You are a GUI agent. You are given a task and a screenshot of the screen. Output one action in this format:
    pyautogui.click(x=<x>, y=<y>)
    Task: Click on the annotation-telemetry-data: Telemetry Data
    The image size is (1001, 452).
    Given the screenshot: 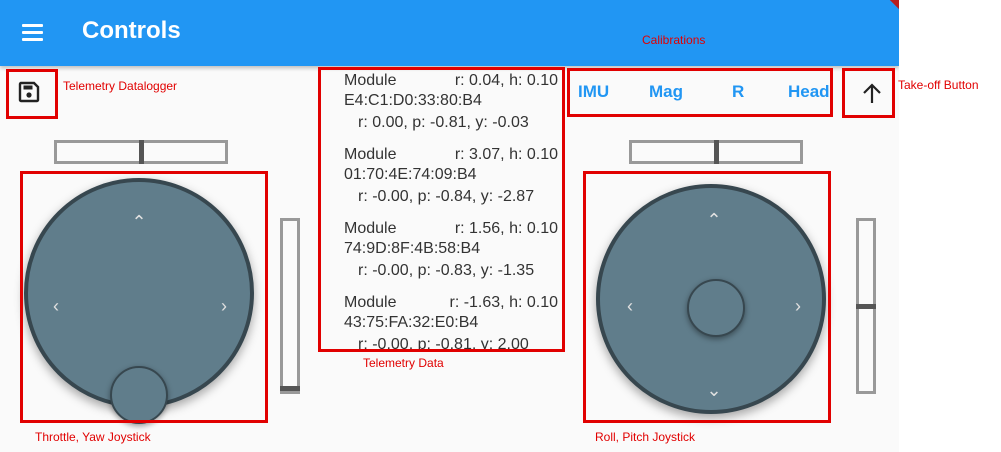 What is the action you would take?
    pyautogui.click(x=403, y=363)
    